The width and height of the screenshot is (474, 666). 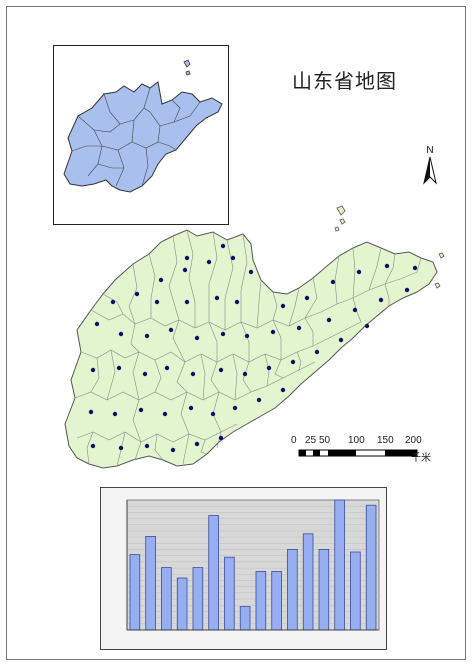 What do you see at coordinates (385, 440) in the screenshot?
I see `scale-tick-label: 150` at bounding box center [385, 440].